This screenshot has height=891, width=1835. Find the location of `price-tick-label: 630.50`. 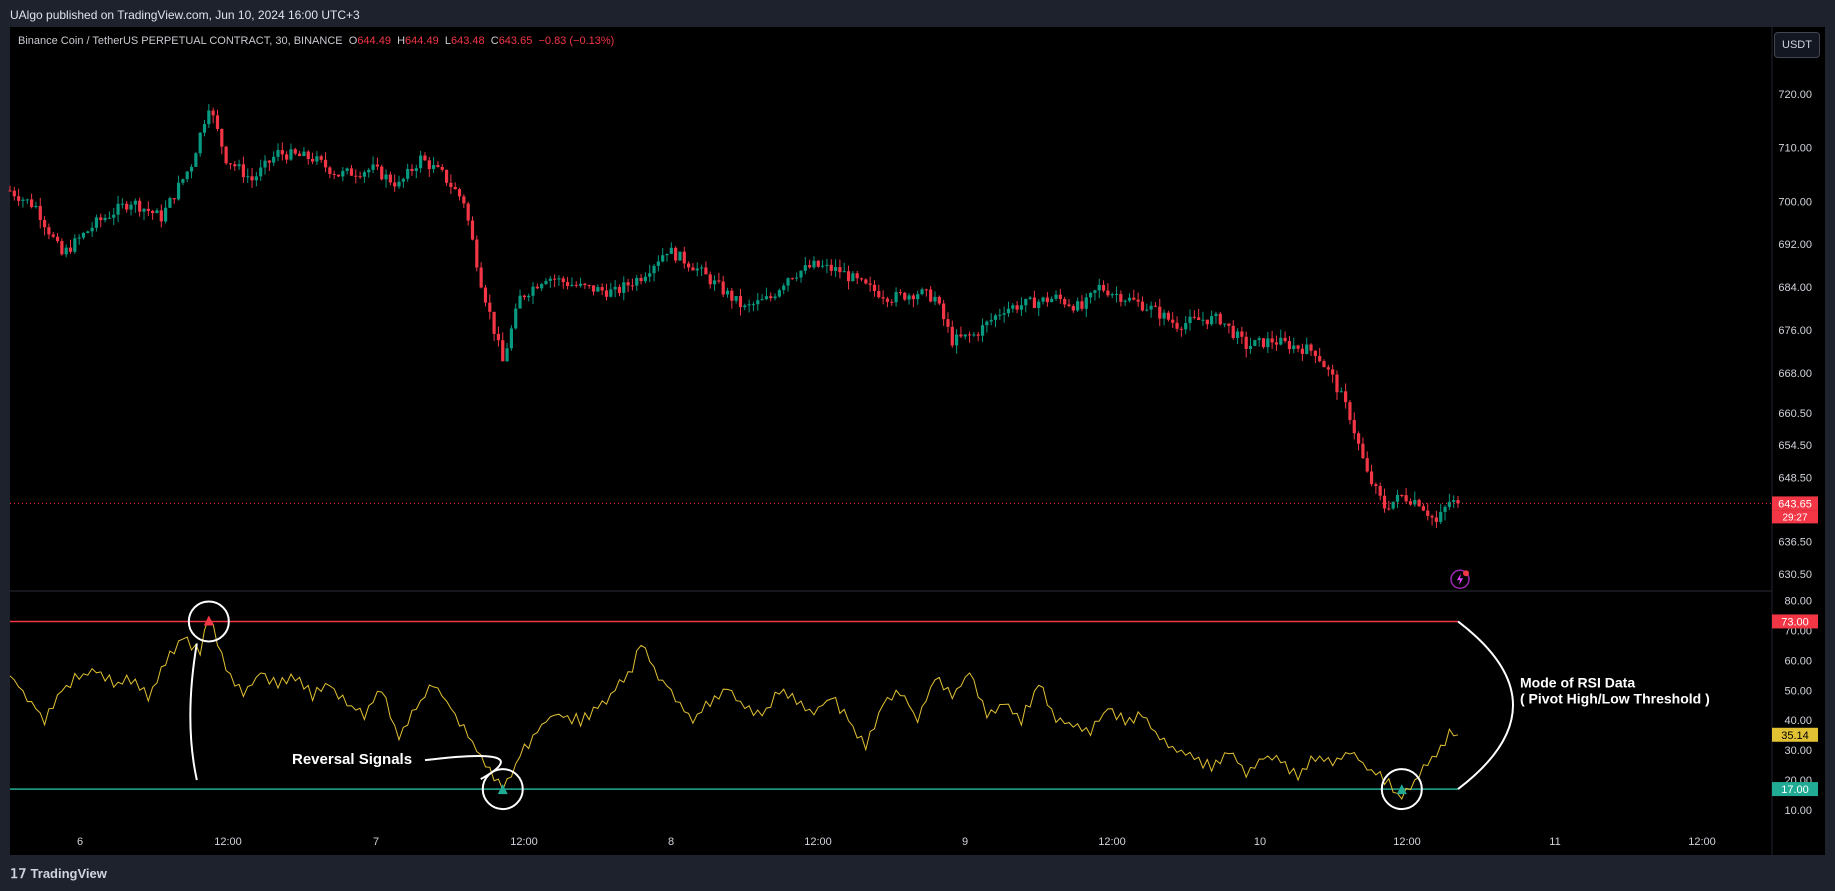

price-tick-label: 630.50 is located at coordinates (1795, 575).